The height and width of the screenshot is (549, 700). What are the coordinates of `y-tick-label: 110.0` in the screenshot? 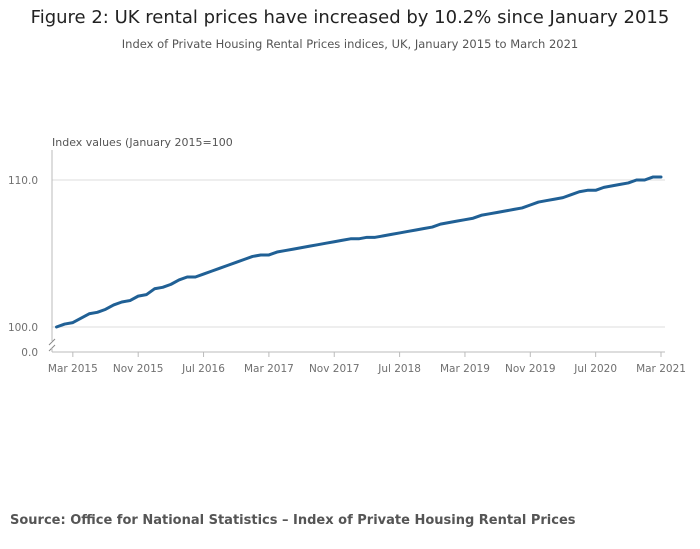 It's located at (23, 181).